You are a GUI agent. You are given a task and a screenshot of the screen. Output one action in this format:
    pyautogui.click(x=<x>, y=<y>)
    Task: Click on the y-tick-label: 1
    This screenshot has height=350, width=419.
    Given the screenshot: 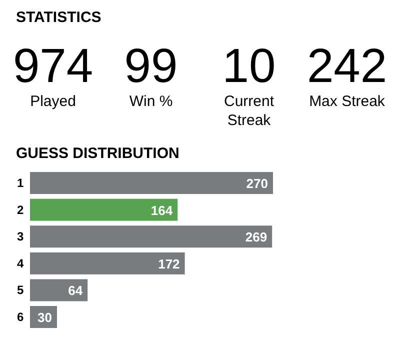 What is the action you would take?
    pyautogui.click(x=20, y=183)
    